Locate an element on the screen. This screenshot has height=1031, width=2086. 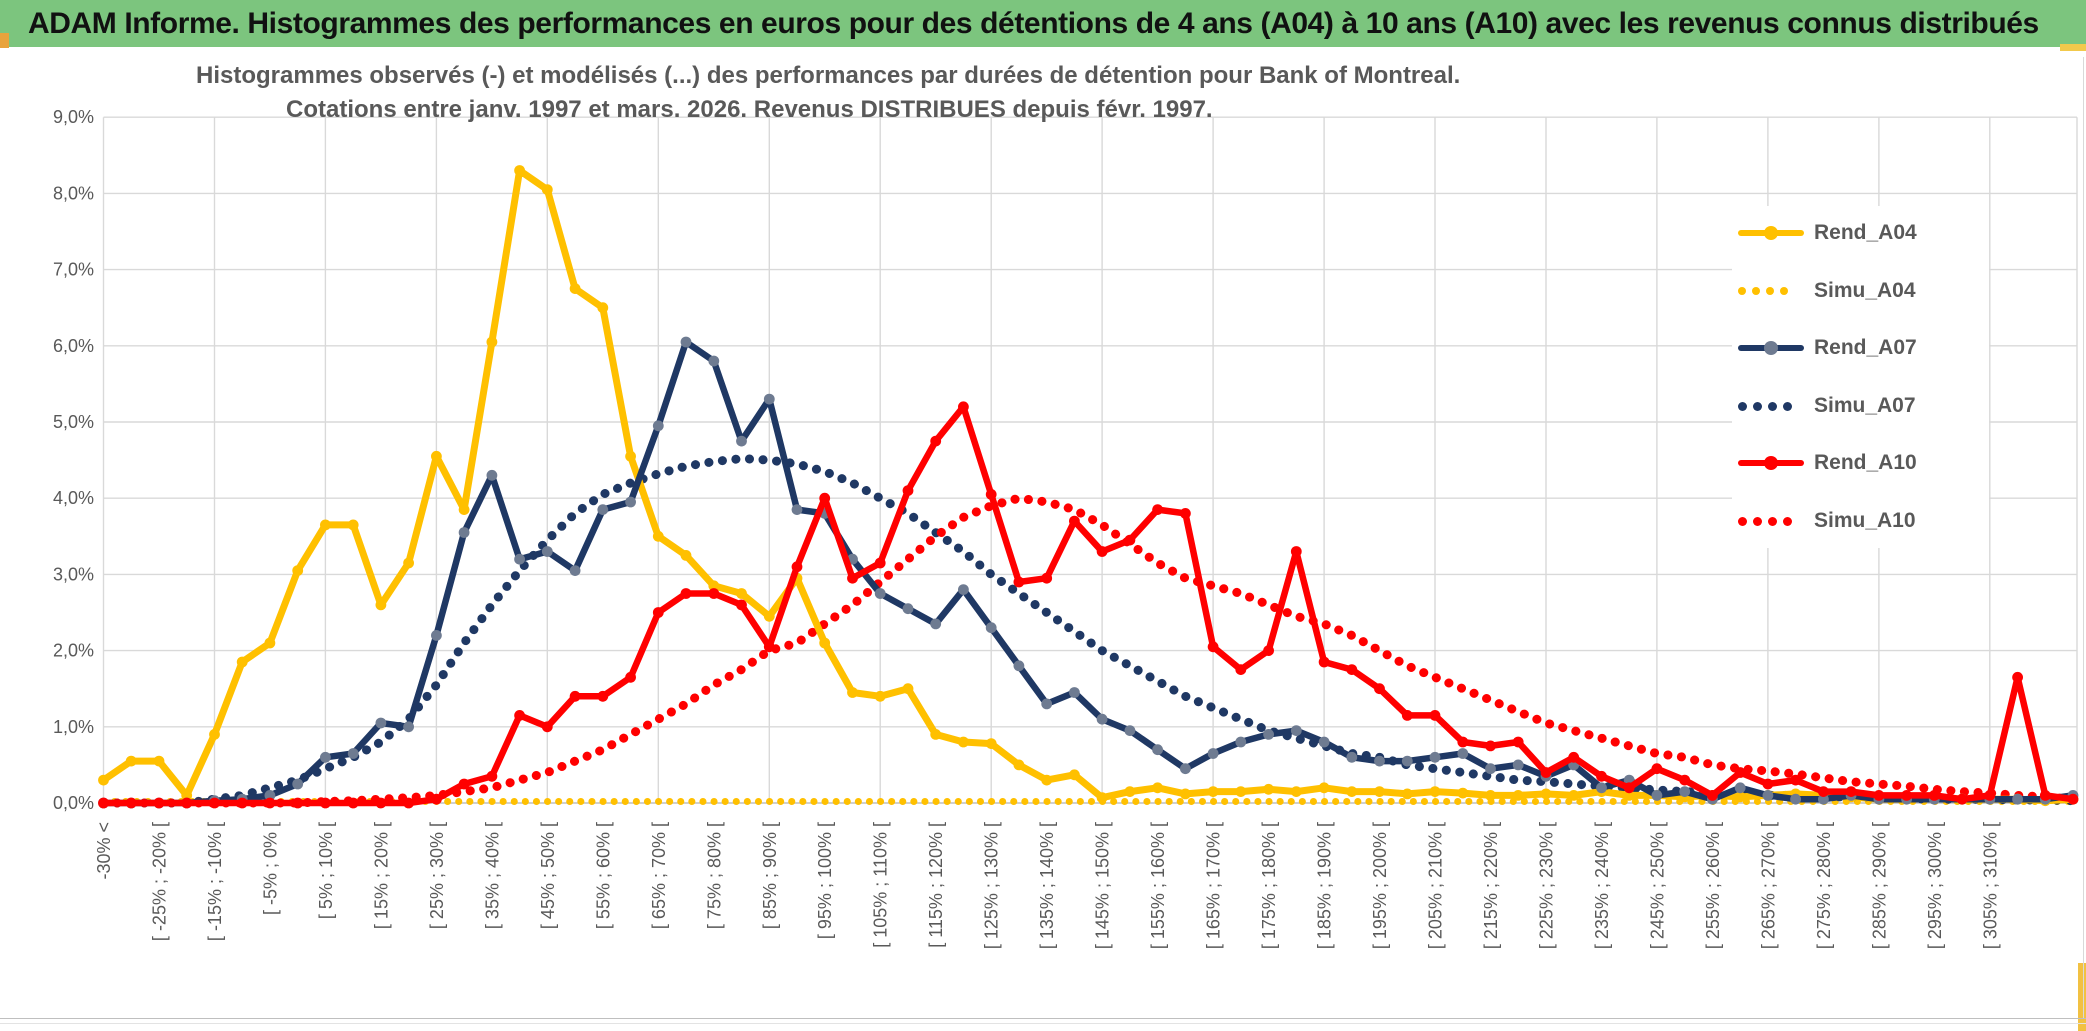
legend-item-Simu_A04: Simu_A04 is located at coordinates (1827, 291).